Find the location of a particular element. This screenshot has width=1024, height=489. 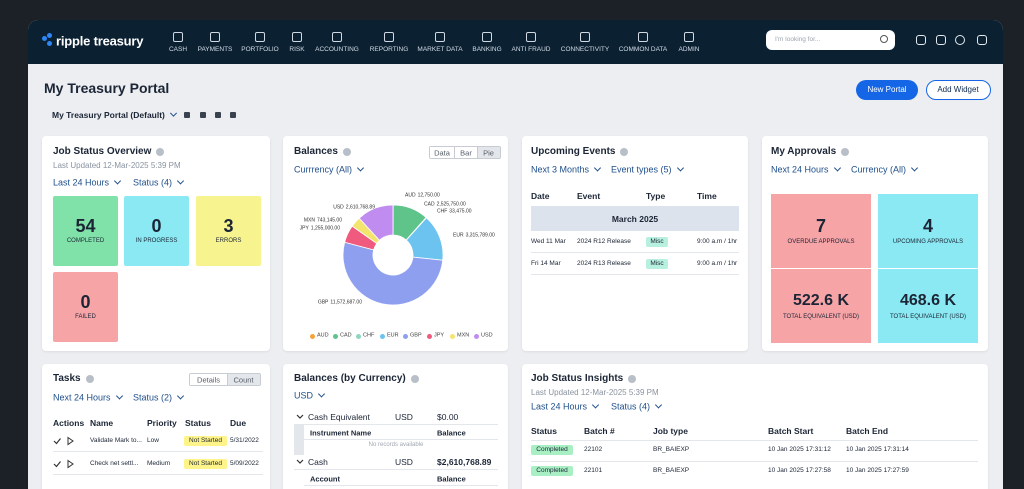

tab-label: Pie is located at coordinates (488, 152).